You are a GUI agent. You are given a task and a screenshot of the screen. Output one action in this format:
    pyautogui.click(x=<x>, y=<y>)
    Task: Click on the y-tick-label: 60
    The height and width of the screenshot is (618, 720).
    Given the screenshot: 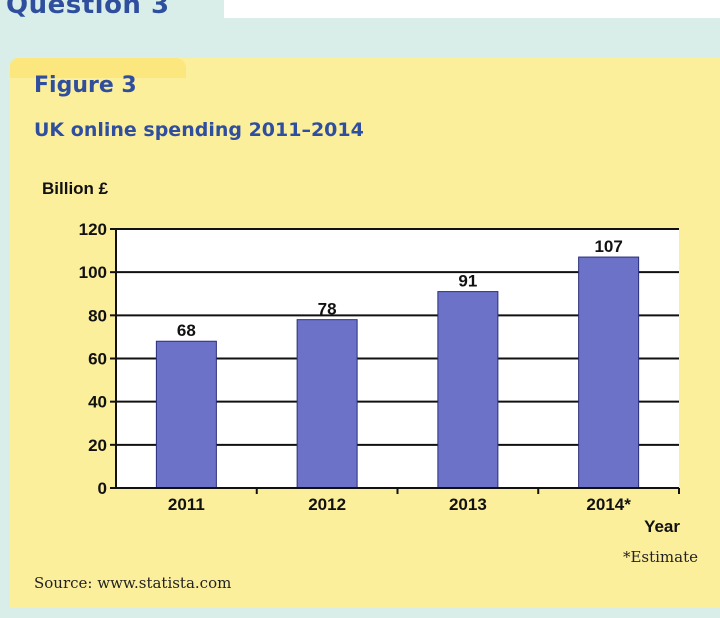 What is the action you would take?
    pyautogui.click(x=97, y=359)
    